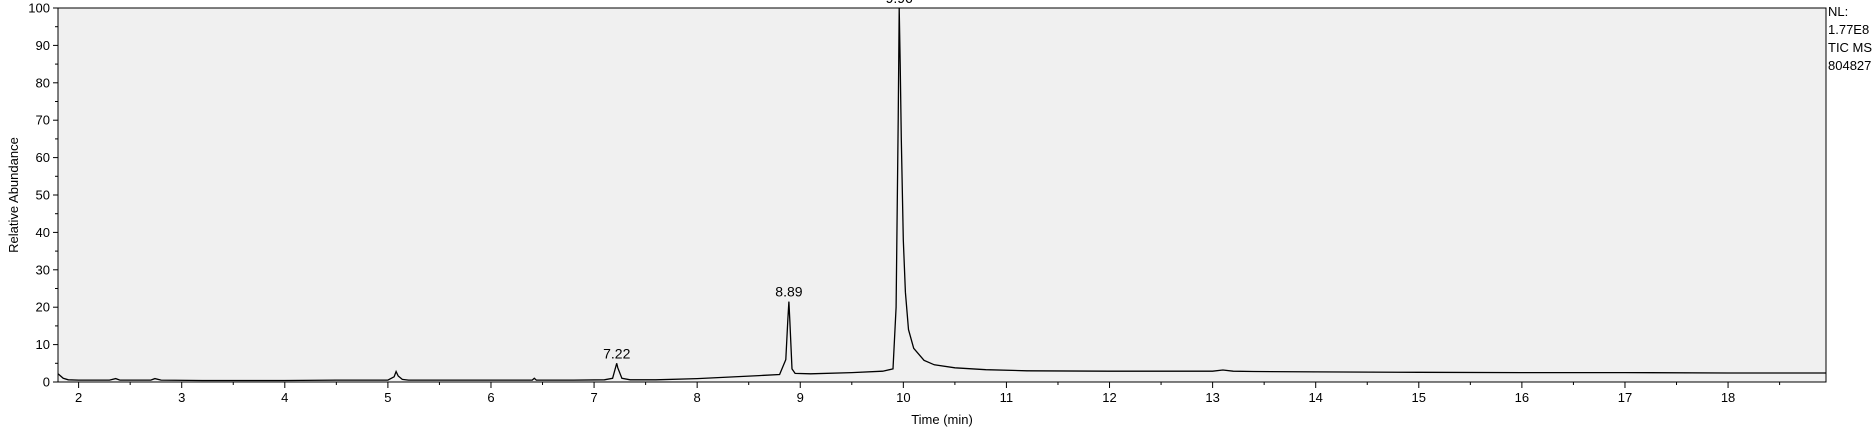 The image size is (1875, 430). Describe the element at coordinates (43, 120) in the screenshot. I see `y-tick-label: 70` at that location.